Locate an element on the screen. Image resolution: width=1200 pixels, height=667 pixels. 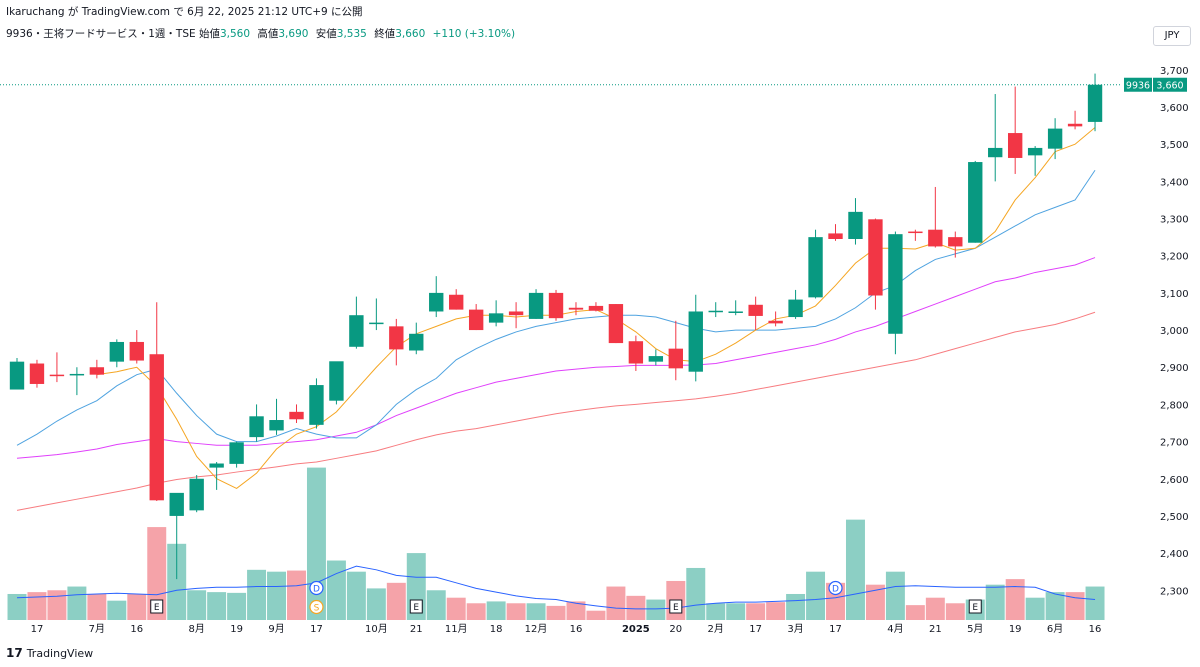
low-label: 安値 is located at coordinates (326, 34).